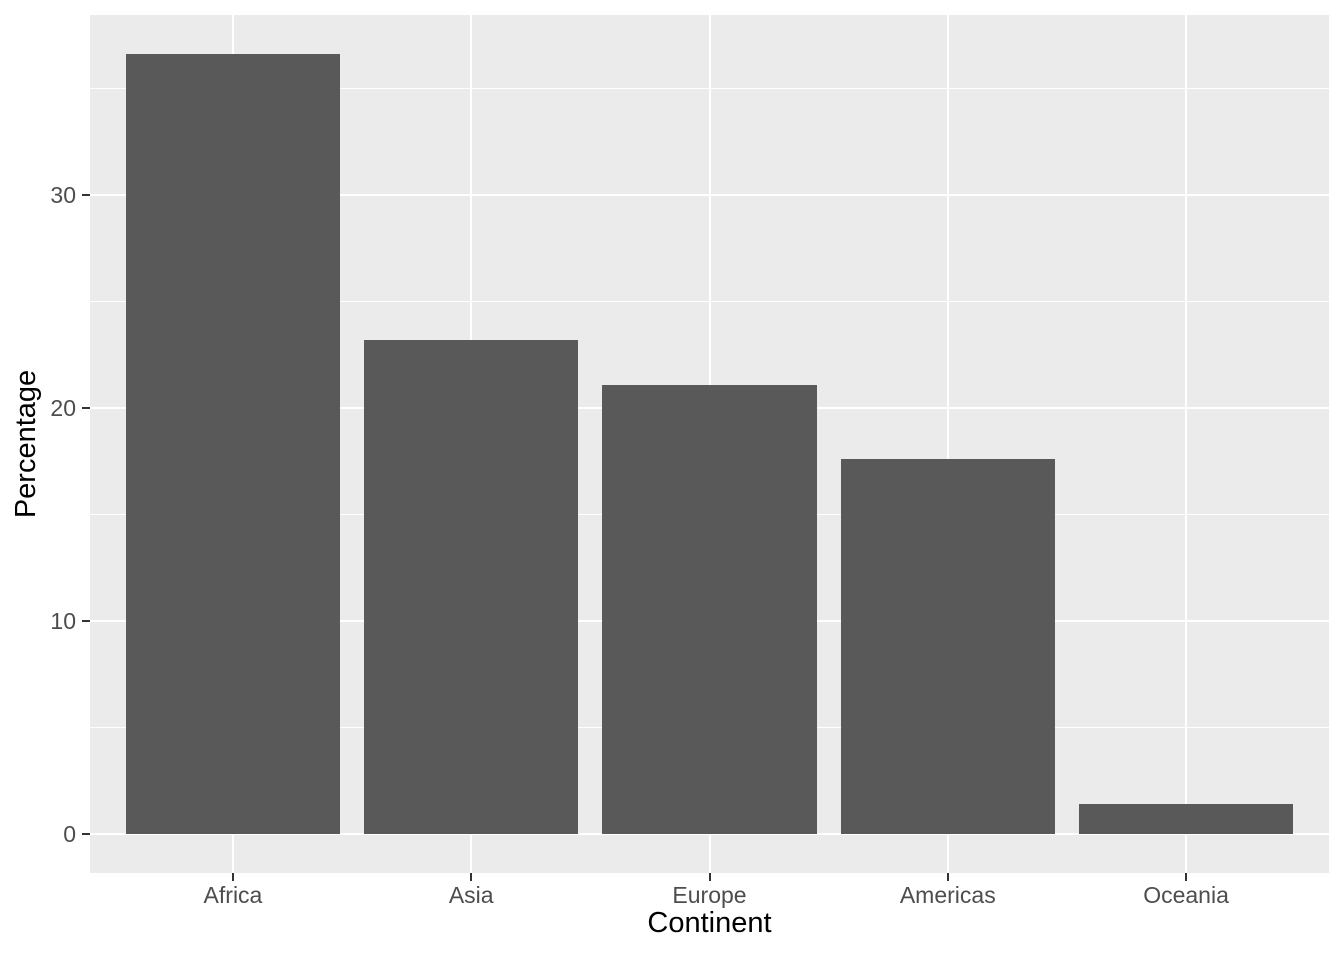 The width and height of the screenshot is (1344, 960). Describe the element at coordinates (947, 877) in the screenshot. I see `x-tick-americas` at that location.